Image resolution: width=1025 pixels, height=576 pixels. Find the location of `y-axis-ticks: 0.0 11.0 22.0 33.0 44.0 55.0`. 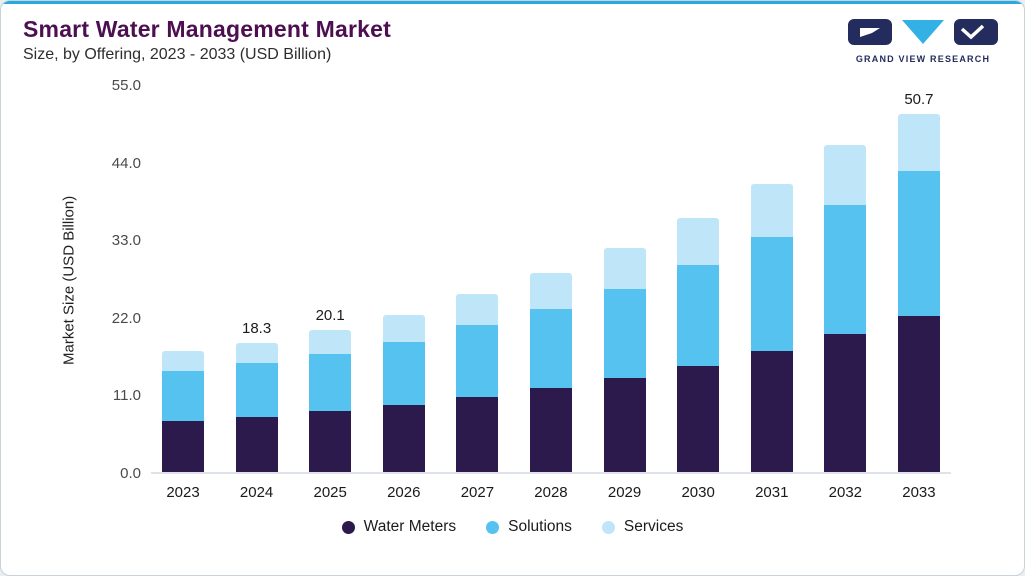

y-axis-ticks: 0.0 11.0 22.0 33.0 44.0 55.0 is located at coordinates (113, 279).